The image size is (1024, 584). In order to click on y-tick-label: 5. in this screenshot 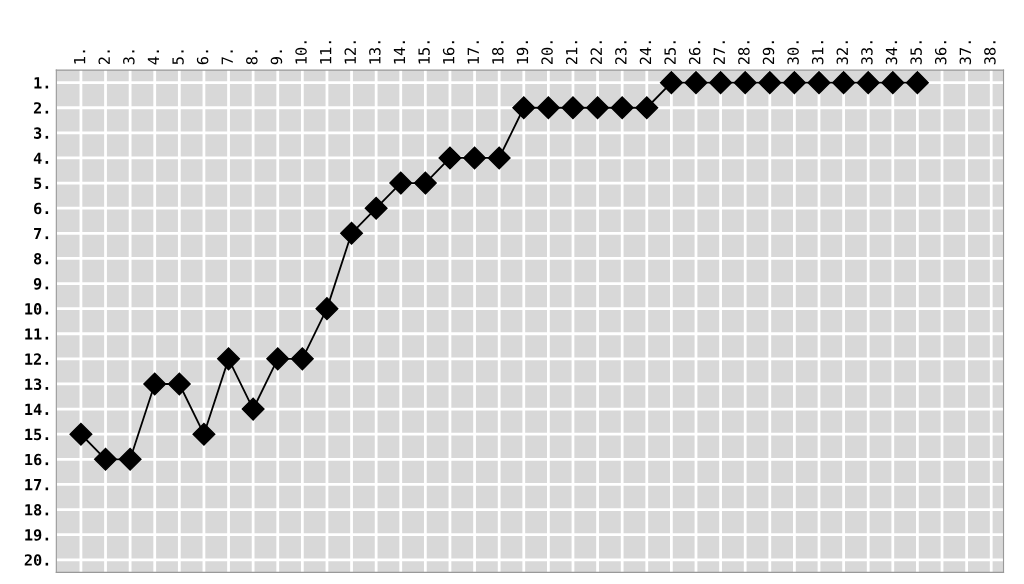, I will do `click(41, 183)`.